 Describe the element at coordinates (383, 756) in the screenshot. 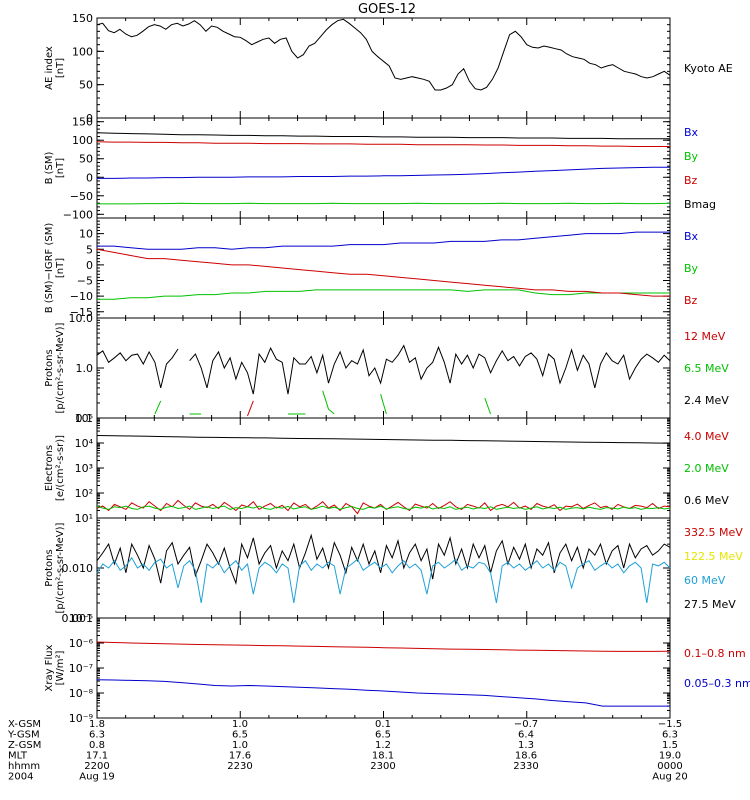

I see `x-row-value: 18.1` at that location.